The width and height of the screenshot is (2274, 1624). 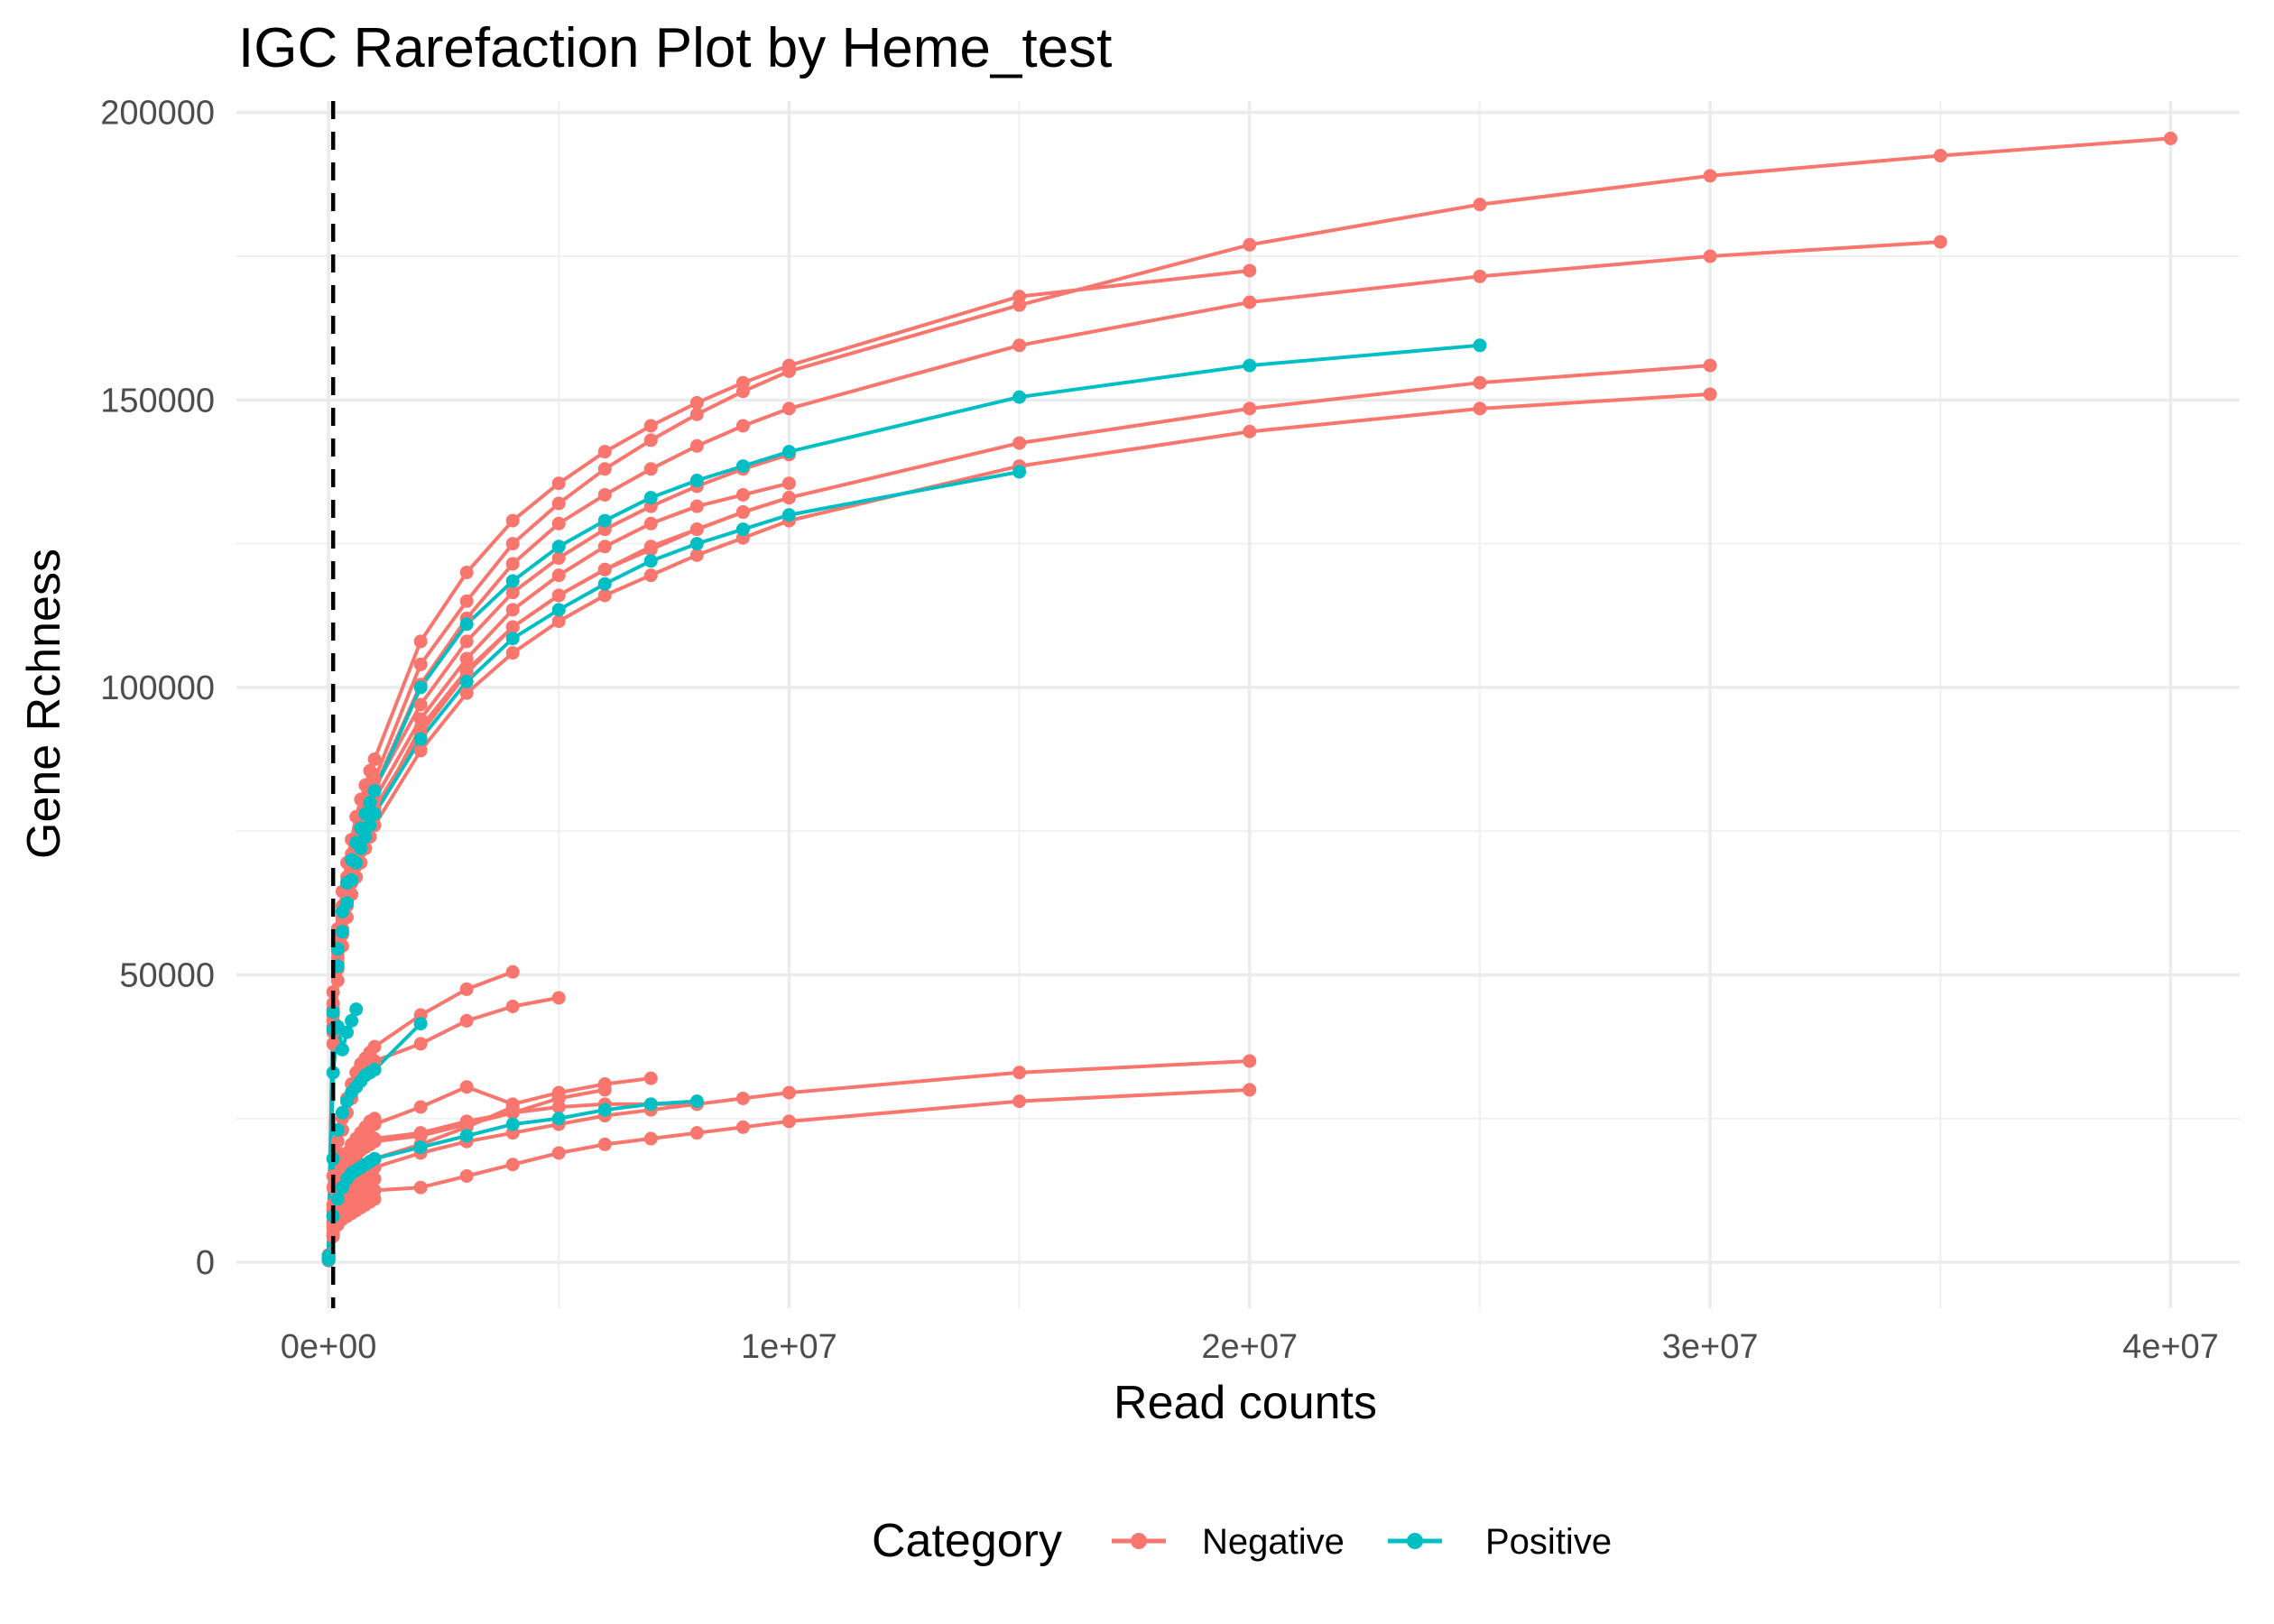 What do you see at coordinates (158, 401) in the screenshot?
I see `y-tick-label: 150000` at bounding box center [158, 401].